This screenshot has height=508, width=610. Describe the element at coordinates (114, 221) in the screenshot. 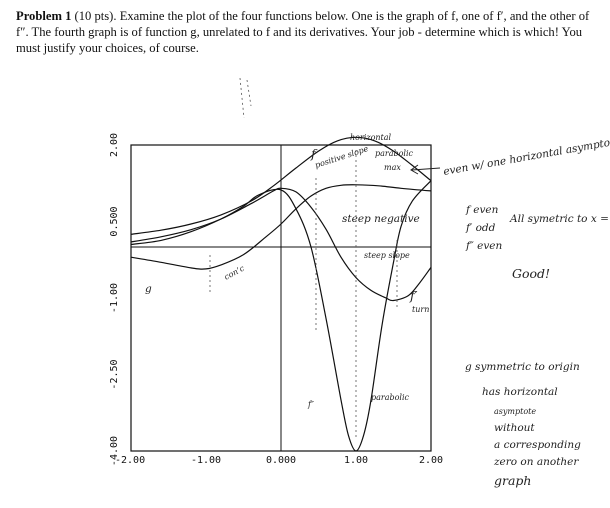

I see `y-tick-label: 0.500` at that location.